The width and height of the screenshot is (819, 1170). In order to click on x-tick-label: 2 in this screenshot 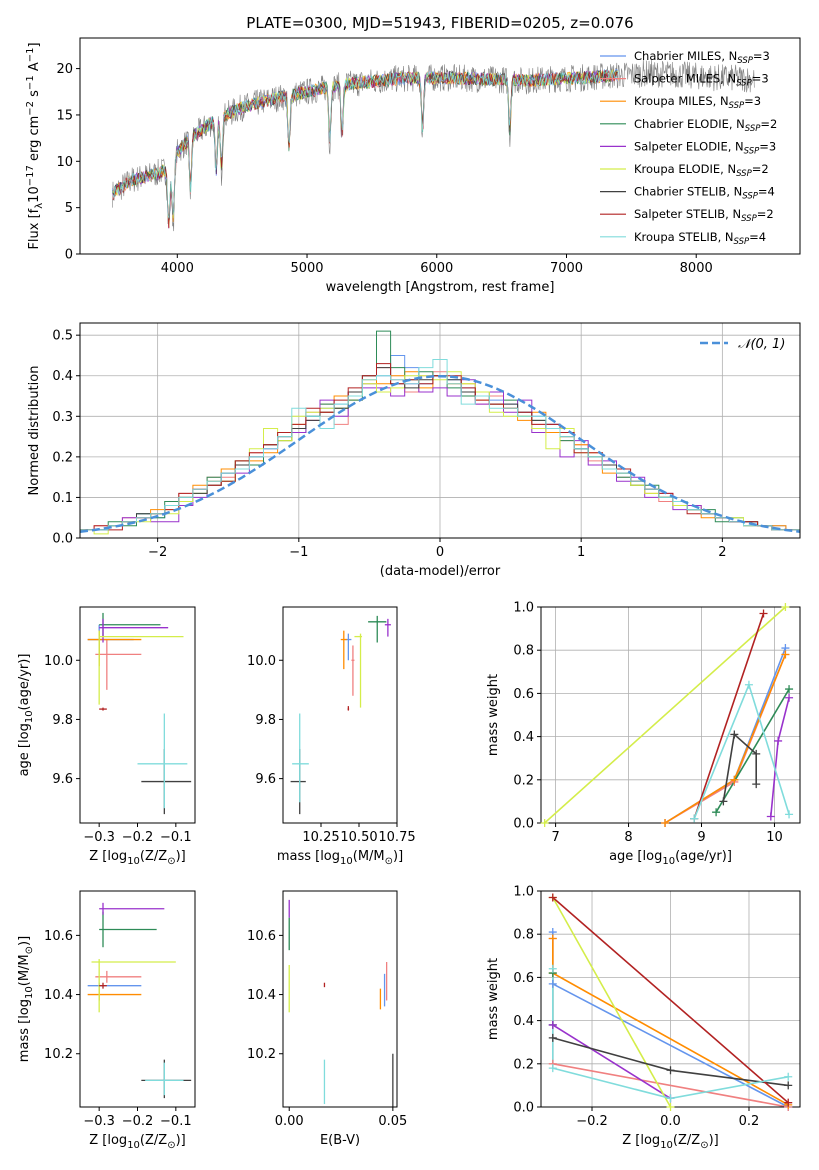, I will do `click(722, 552)`.